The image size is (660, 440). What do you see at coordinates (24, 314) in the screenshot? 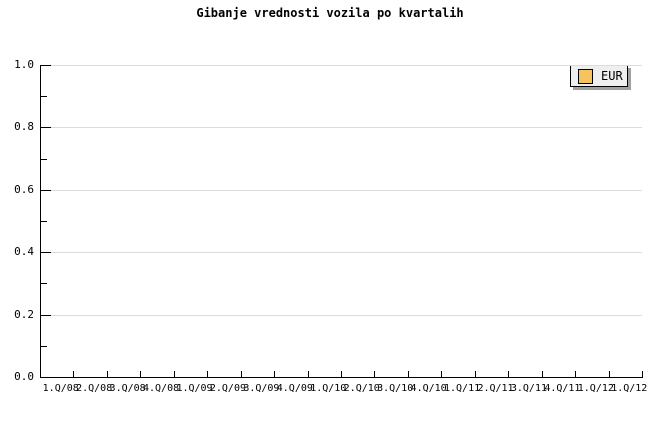
I see `y-axis-tick-label: 0.2` at bounding box center [24, 314].